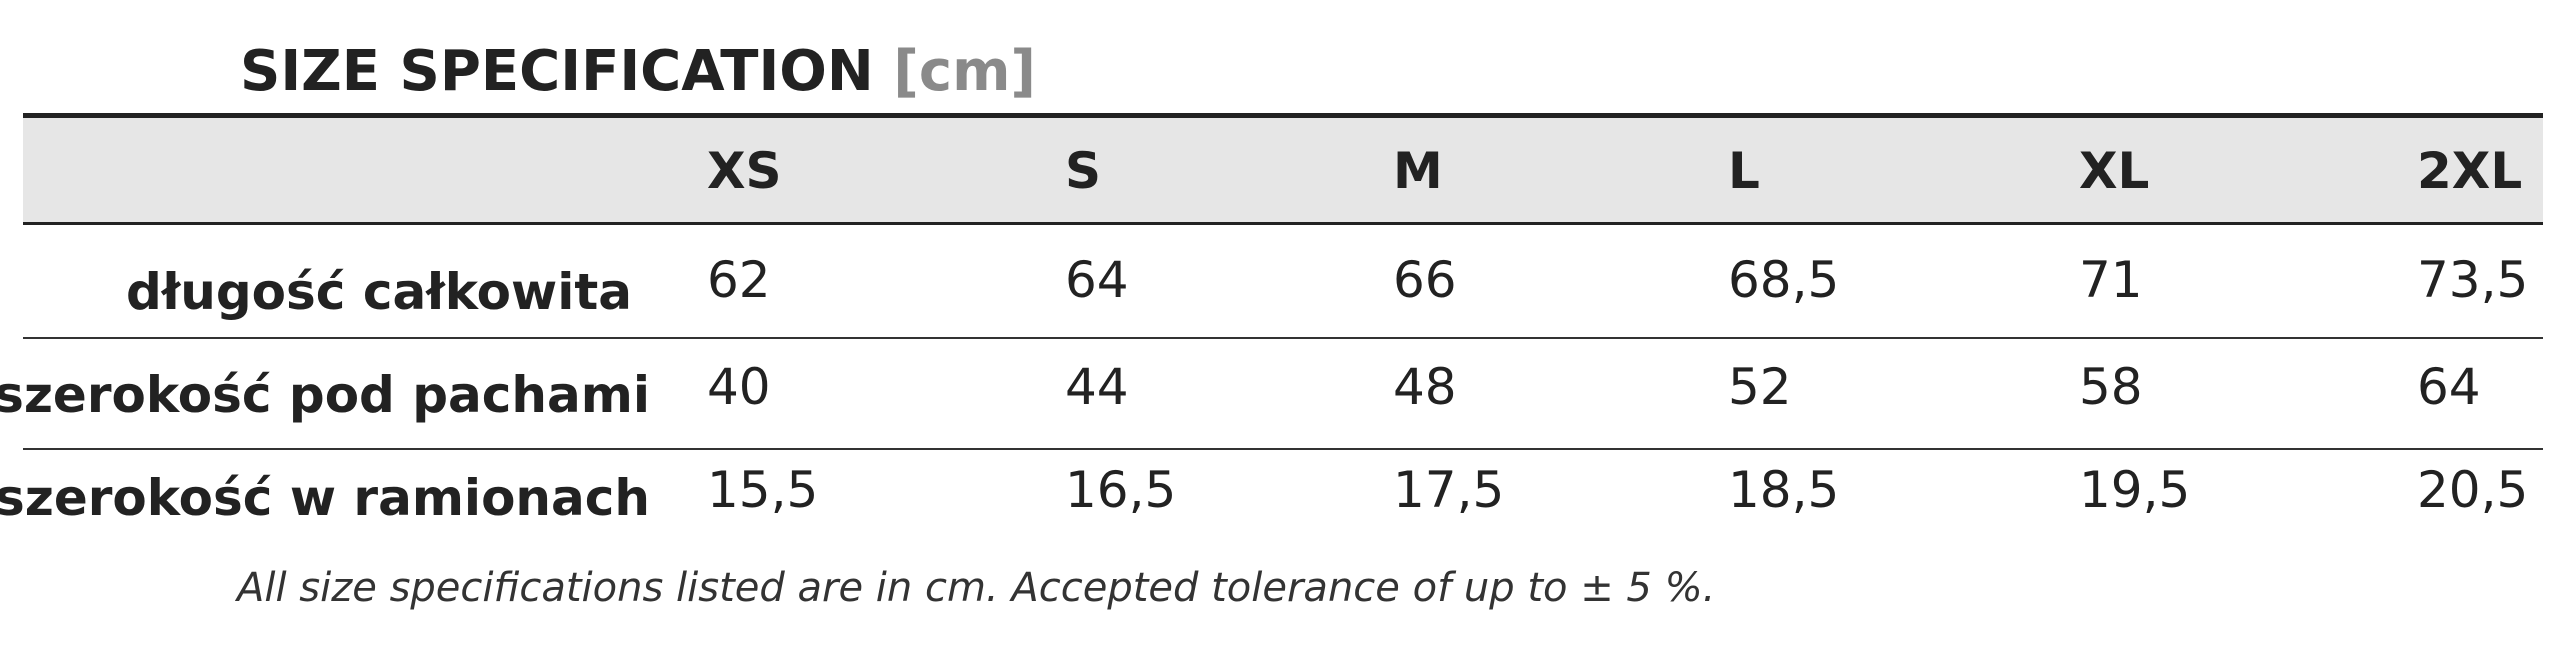 Image resolution: width=2560 pixels, height=665 pixels. I want to click on title: SIZE SPECIFICATION [cm], so click(638, 72).